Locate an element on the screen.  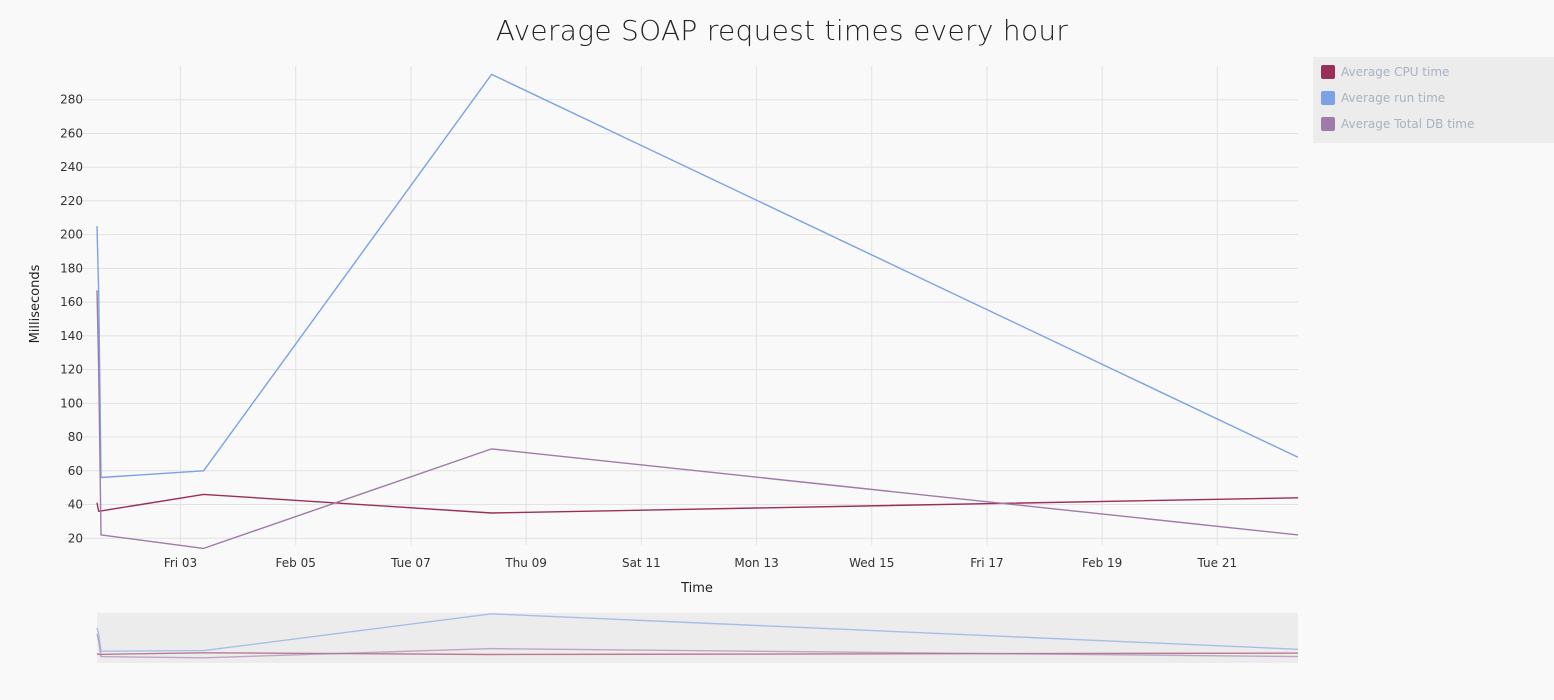
y-tick-label: 20 is located at coordinates (75, 538).